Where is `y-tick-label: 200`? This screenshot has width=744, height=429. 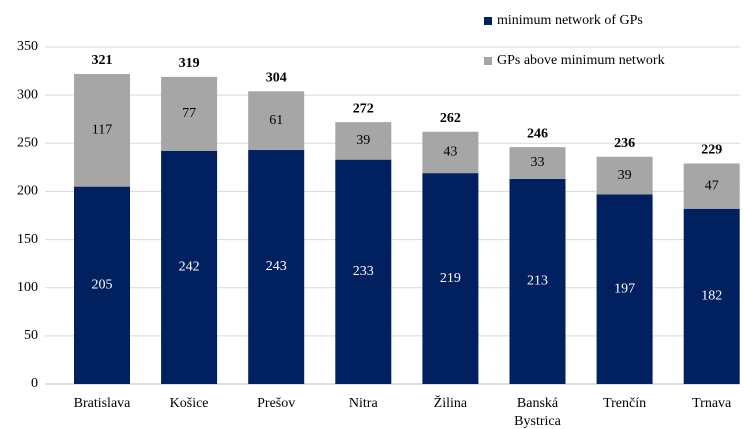
y-tick-label: 200 is located at coordinates (27, 191).